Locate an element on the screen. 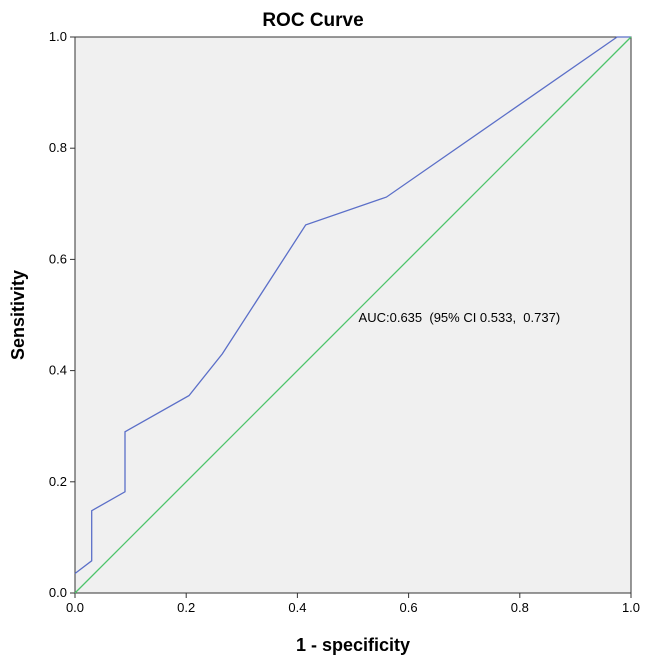 The image size is (649, 662). x-tick-label: 0.2 is located at coordinates (186, 607).